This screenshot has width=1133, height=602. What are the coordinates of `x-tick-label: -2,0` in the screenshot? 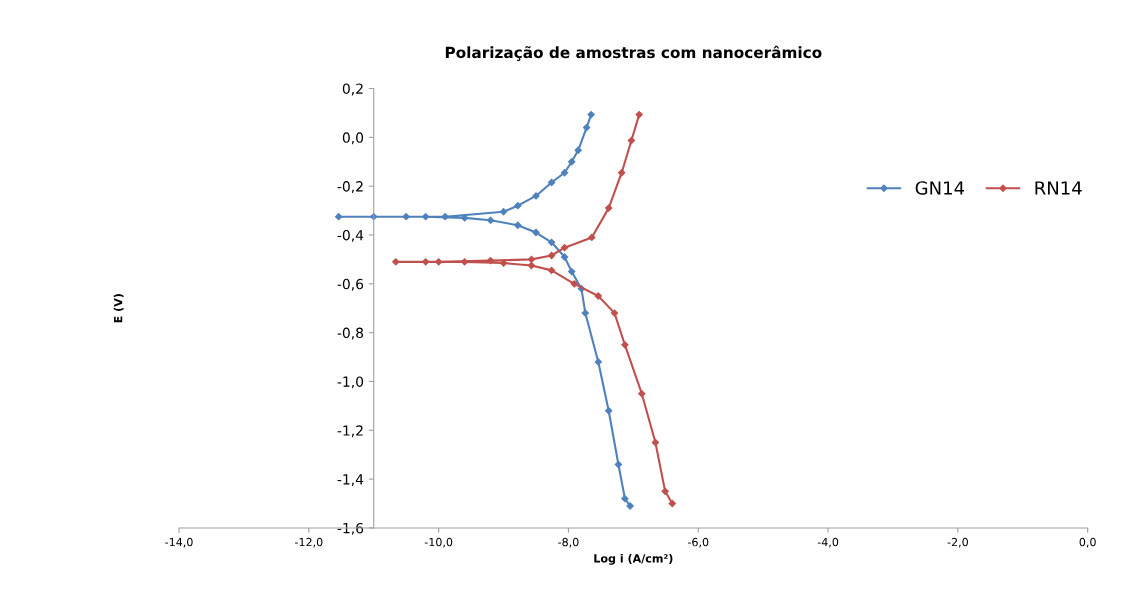 It's located at (957, 542).